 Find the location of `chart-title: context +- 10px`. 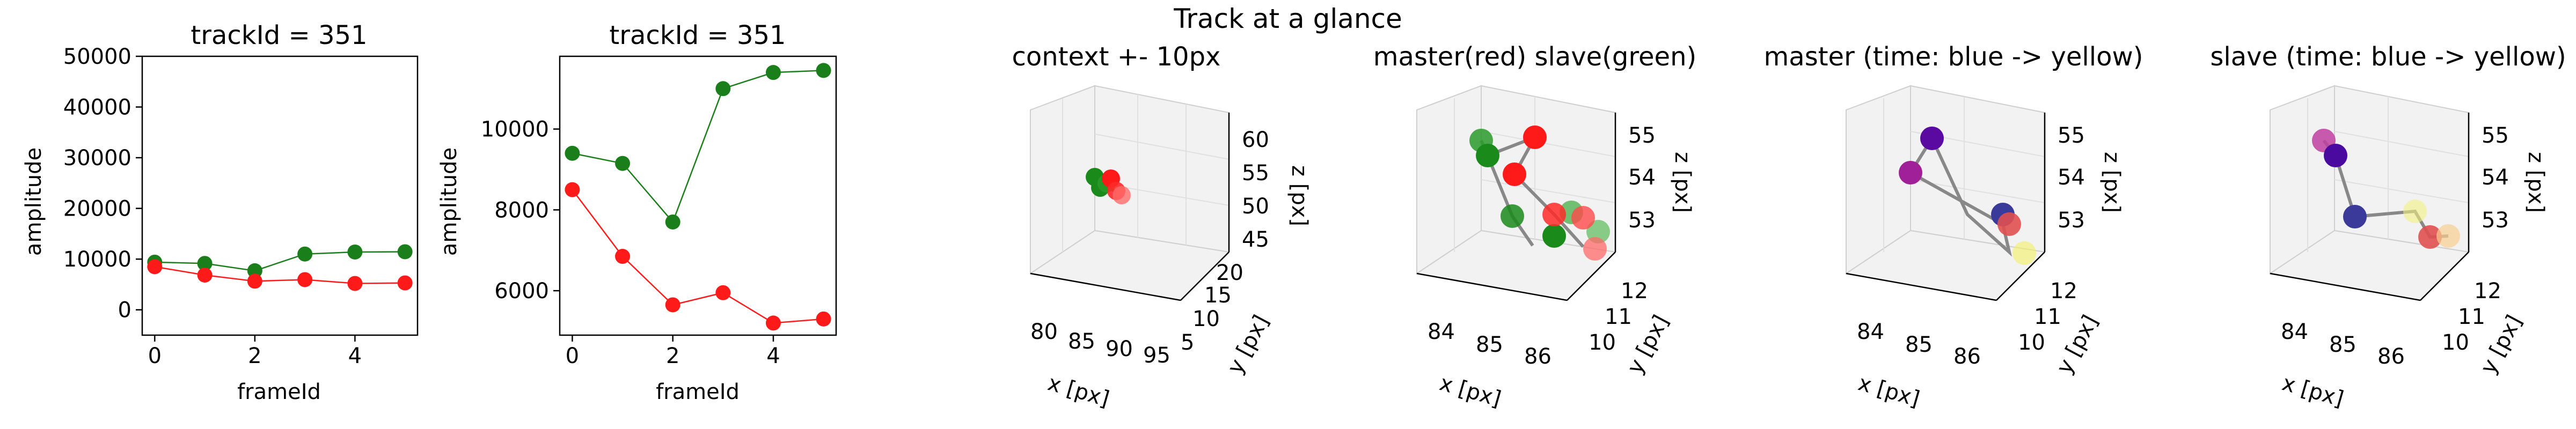

chart-title: context +- 10px is located at coordinates (1116, 57).